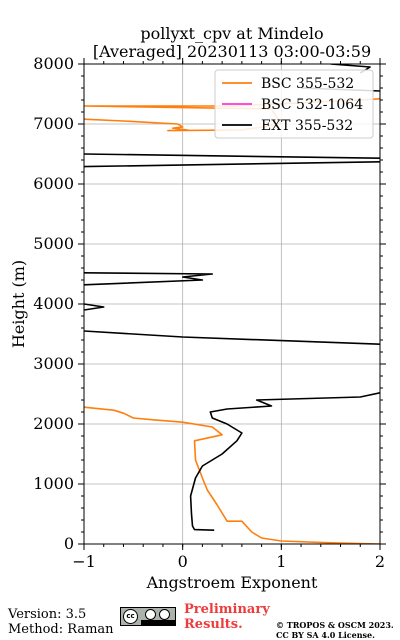 The height and width of the screenshot is (640, 400). I want to click on badge-strip, so click(158, 622).